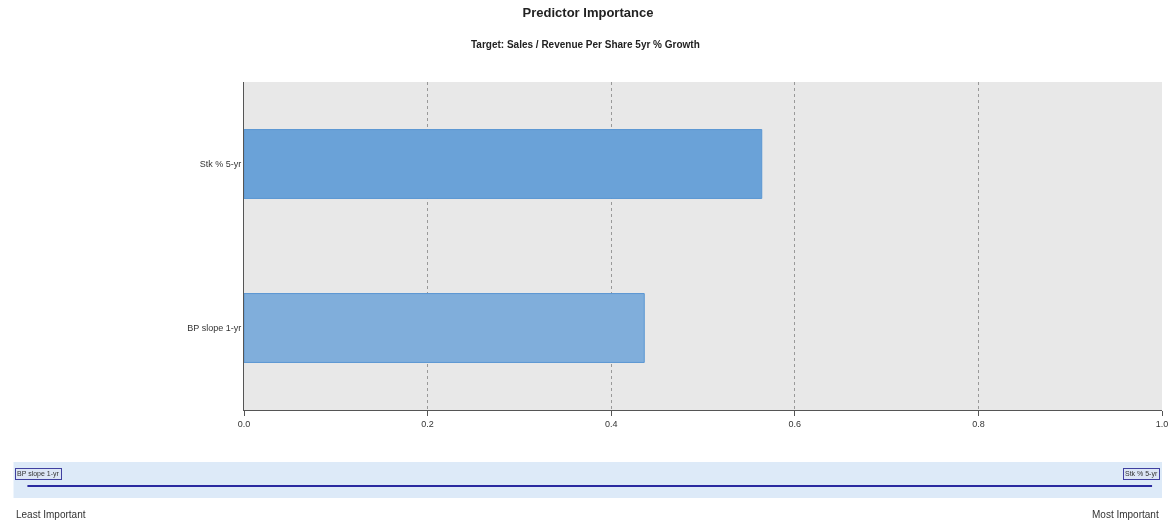  What do you see at coordinates (585, 44) in the screenshot?
I see `chart-subtitle: Target: Sales / Revenue Per Share 5yr % Growth` at bounding box center [585, 44].